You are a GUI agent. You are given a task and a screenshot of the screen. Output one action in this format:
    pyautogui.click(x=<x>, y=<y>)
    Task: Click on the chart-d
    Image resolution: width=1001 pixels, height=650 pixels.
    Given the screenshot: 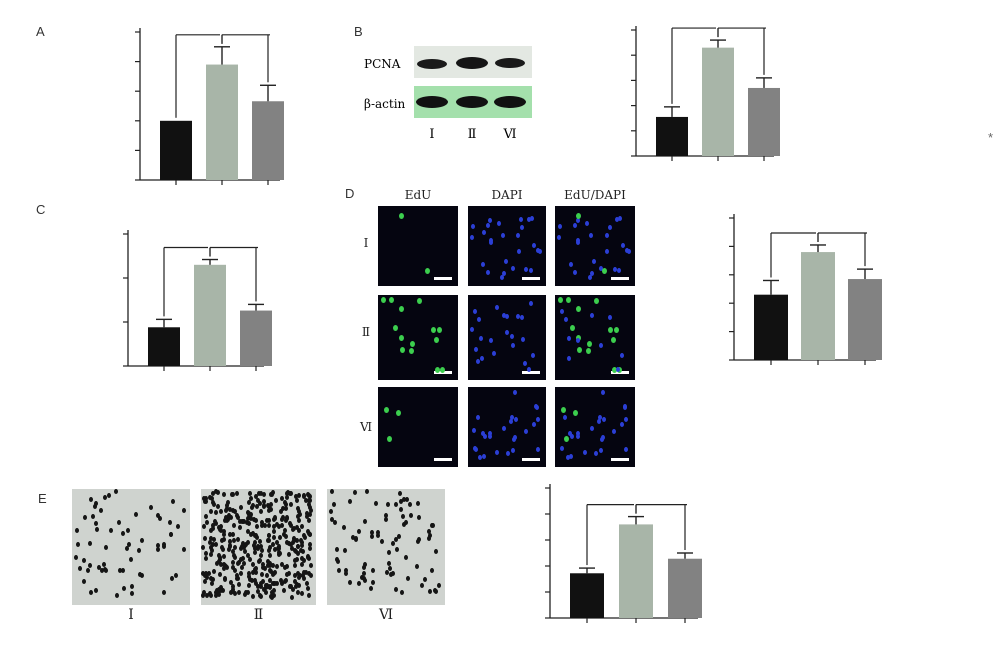 What is the action you would take?
    pyautogui.click(x=783, y=296)
    